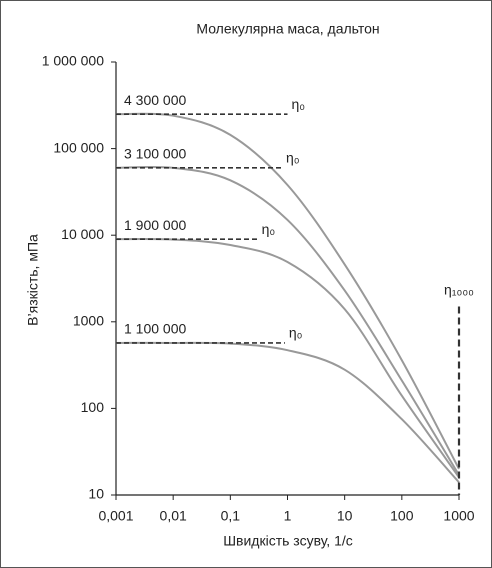  What do you see at coordinates (288, 541) in the screenshot?
I see `x-axis-label: Швидкість зсуву, 1/с` at bounding box center [288, 541].